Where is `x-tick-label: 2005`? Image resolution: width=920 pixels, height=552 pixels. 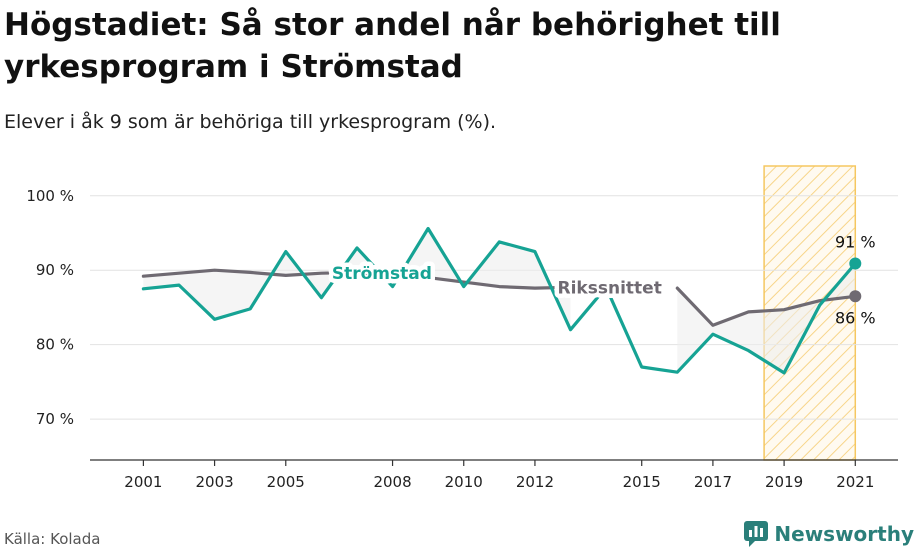
x-tick-label: 2005 is located at coordinates (286, 482).